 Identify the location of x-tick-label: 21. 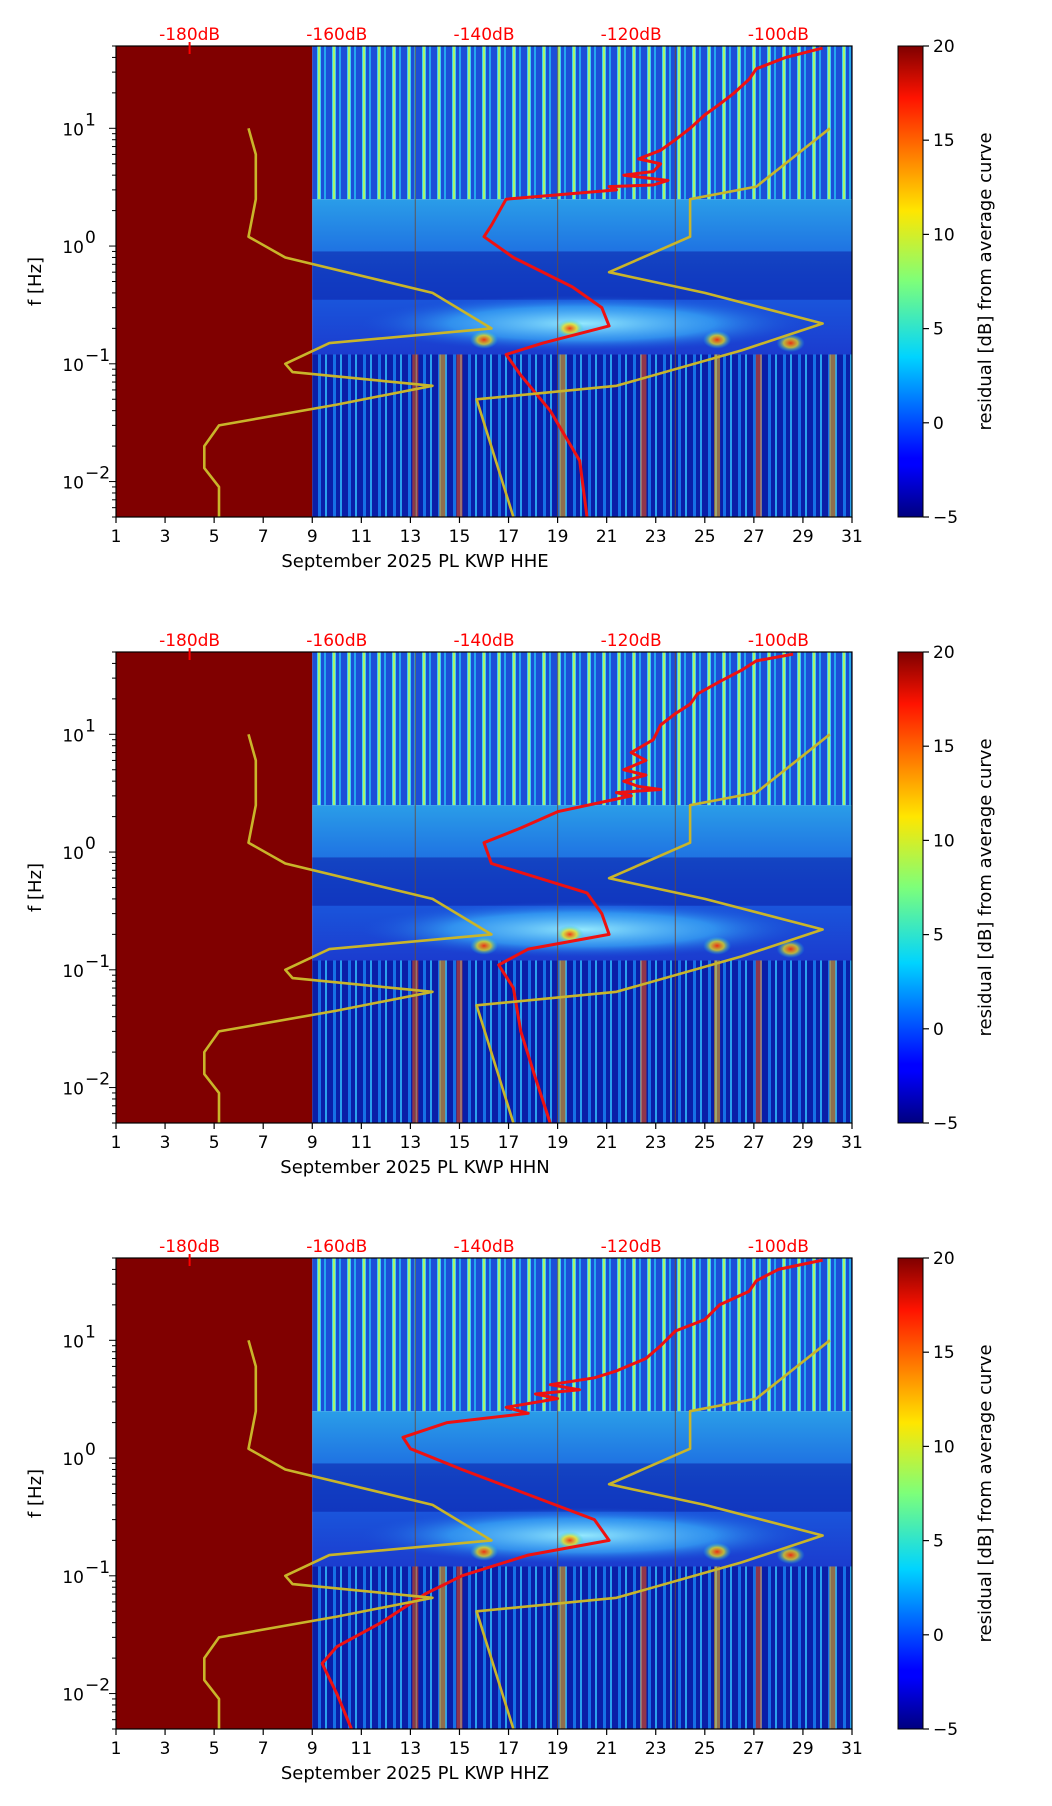
(607, 537).